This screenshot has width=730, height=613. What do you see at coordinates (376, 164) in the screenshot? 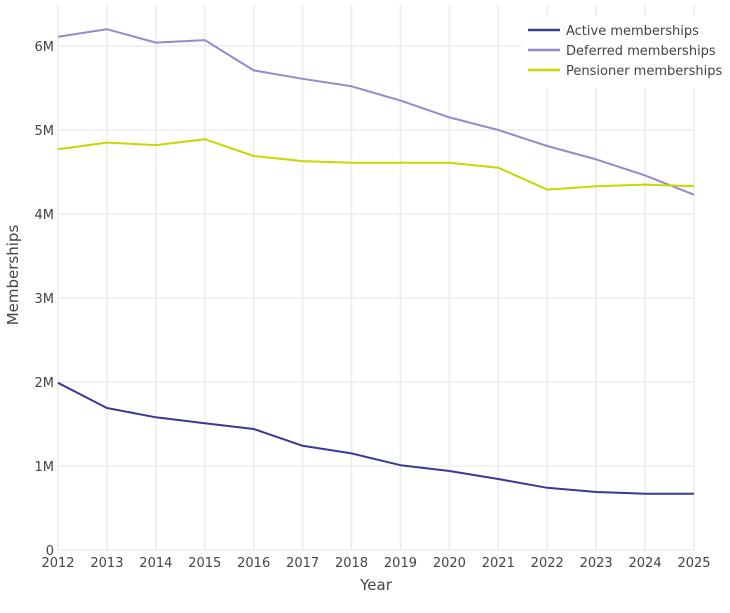
I see `series-line` at bounding box center [376, 164].